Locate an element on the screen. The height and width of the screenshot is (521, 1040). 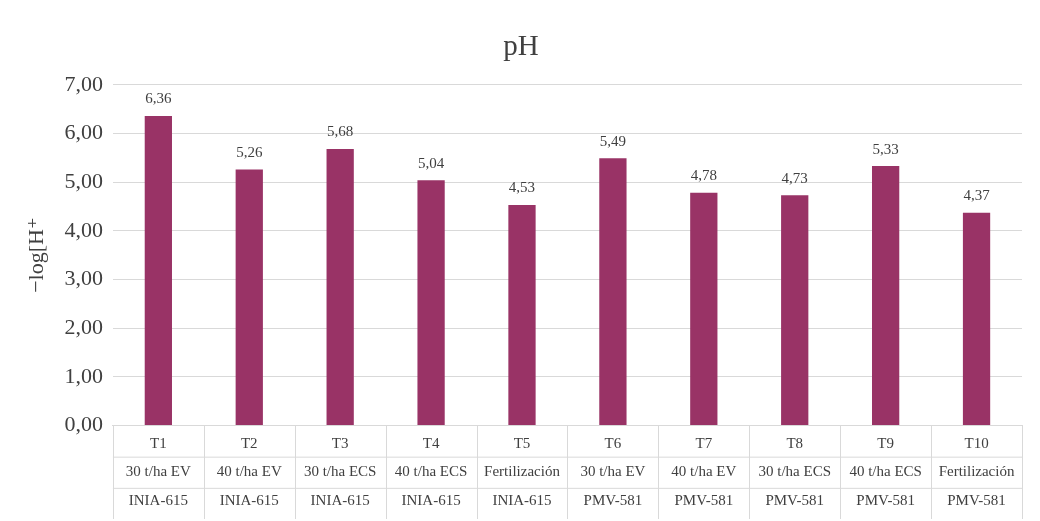
x-tick-label: T5 Fertilización INIA-615 is located at coordinates (522, 471).